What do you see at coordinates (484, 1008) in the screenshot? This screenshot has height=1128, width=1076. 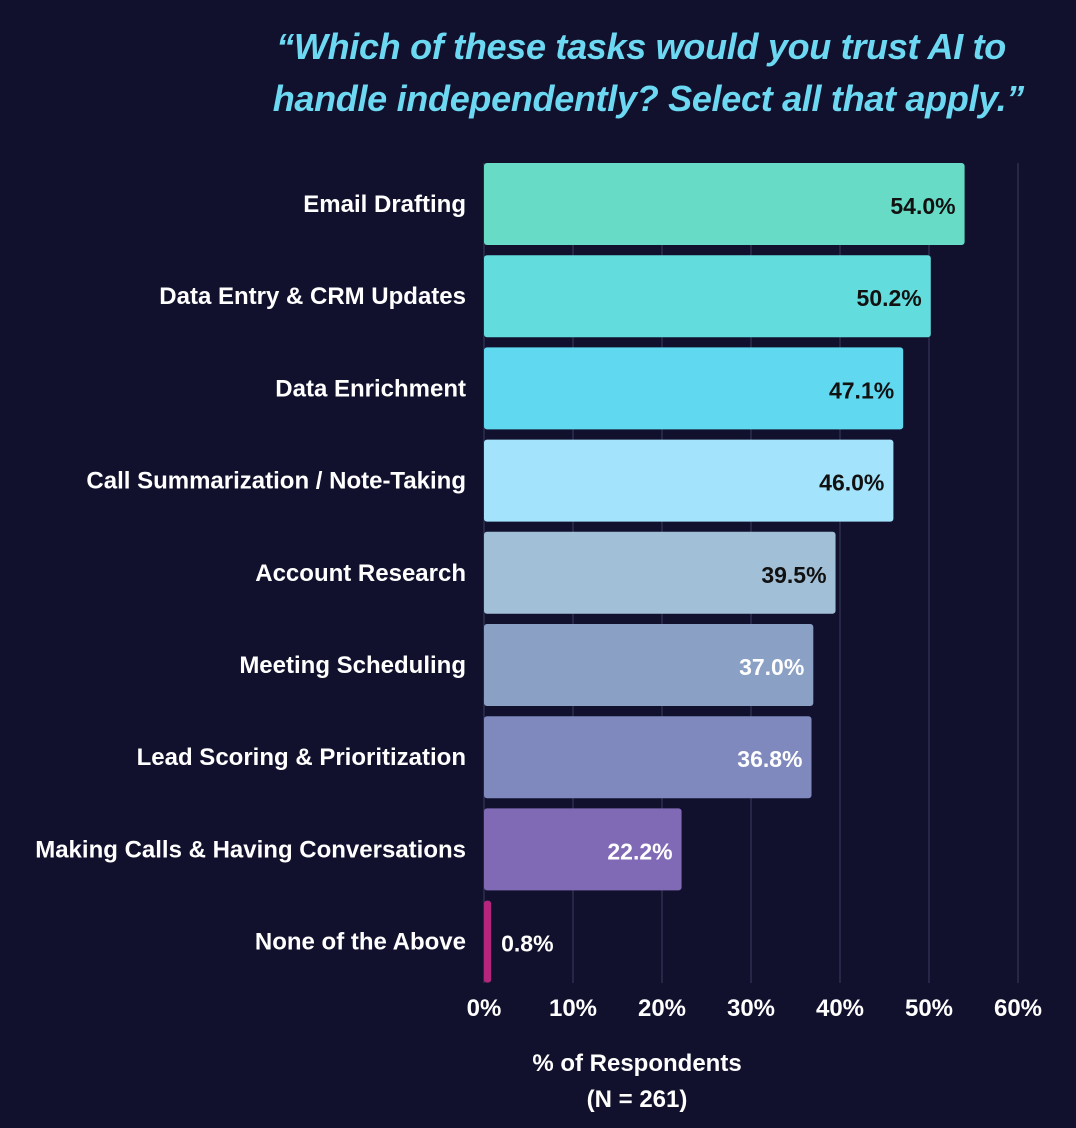 I see `x-tick-label: 0%` at bounding box center [484, 1008].